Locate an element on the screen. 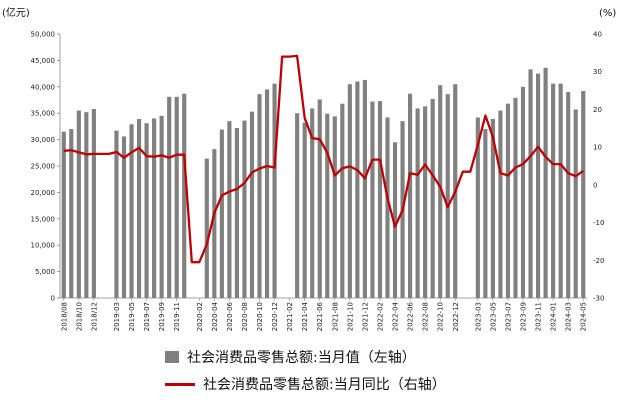 The width and height of the screenshot is (633, 400). right-tick-label: 10 is located at coordinates (597, 148).